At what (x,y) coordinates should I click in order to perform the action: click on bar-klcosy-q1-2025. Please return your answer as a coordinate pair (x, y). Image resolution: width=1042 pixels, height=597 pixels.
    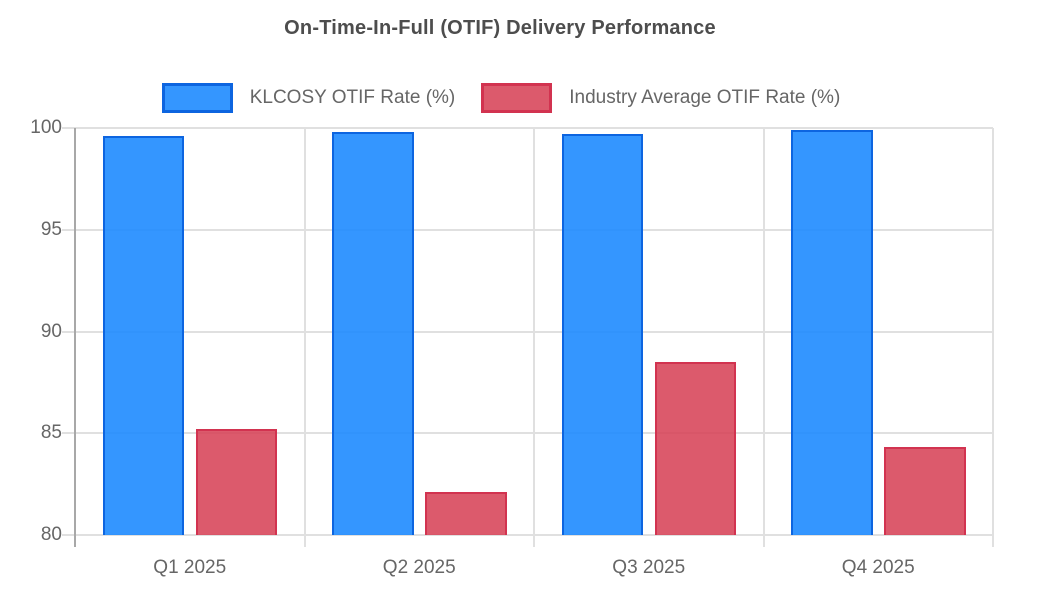
    Looking at the image, I should click on (143, 335).